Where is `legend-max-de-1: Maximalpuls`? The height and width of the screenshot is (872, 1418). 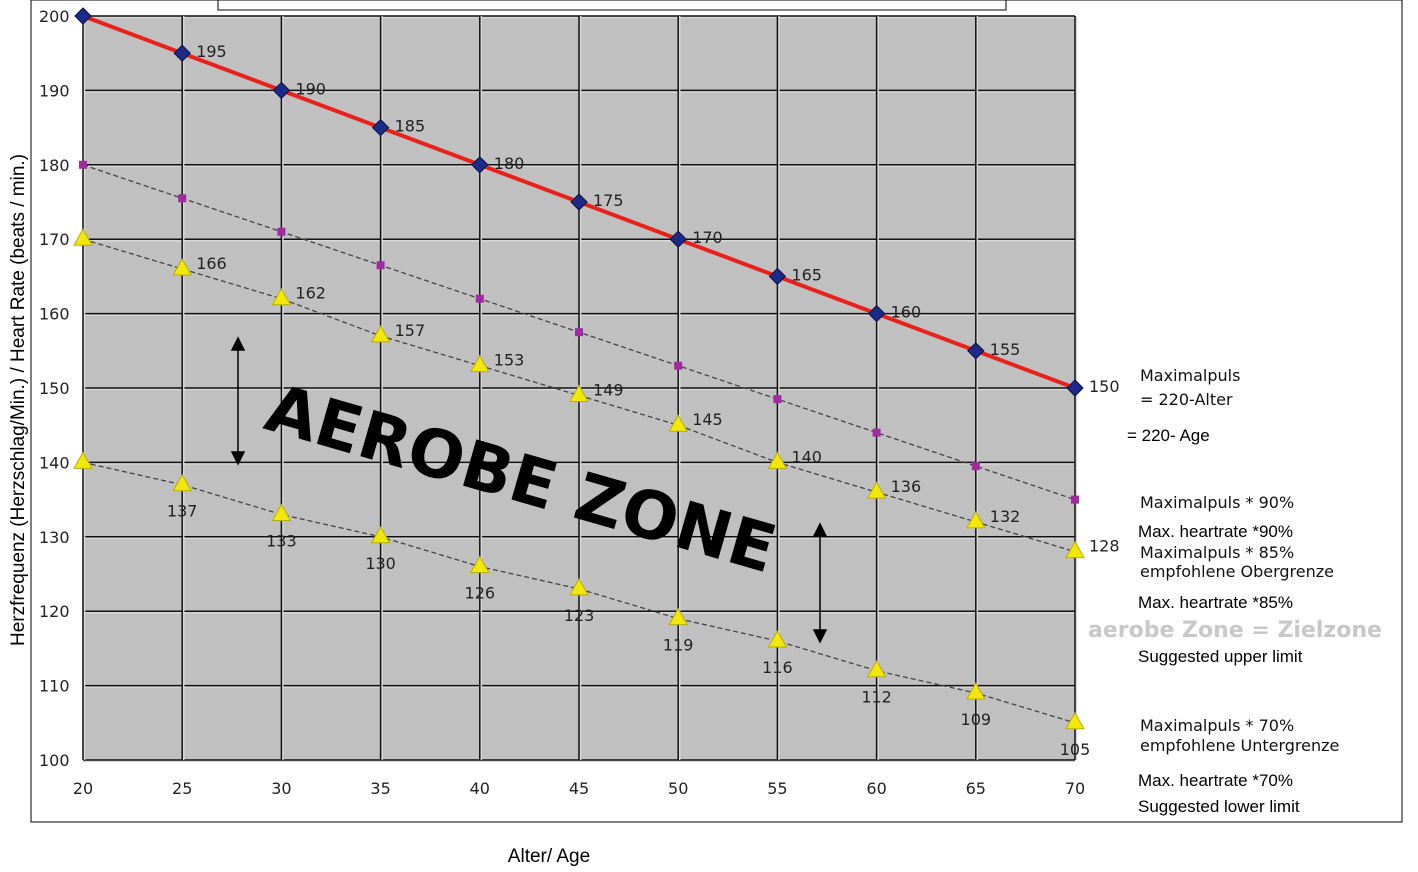 legend-max-de-1: Maximalpuls is located at coordinates (1190, 375).